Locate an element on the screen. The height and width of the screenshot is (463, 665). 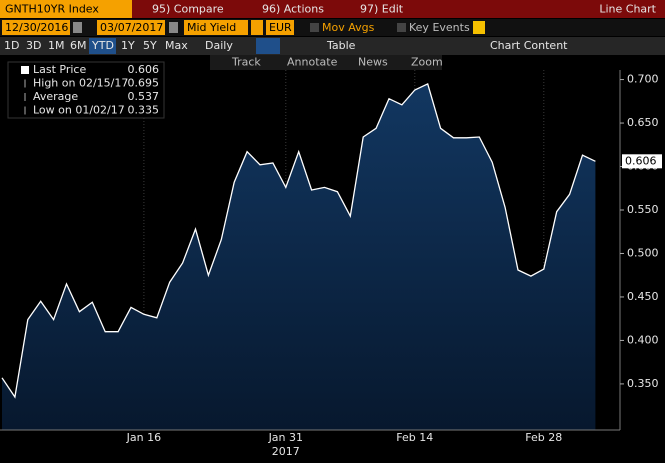
legend-value: 0.695 is located at coordinates (144, 83).